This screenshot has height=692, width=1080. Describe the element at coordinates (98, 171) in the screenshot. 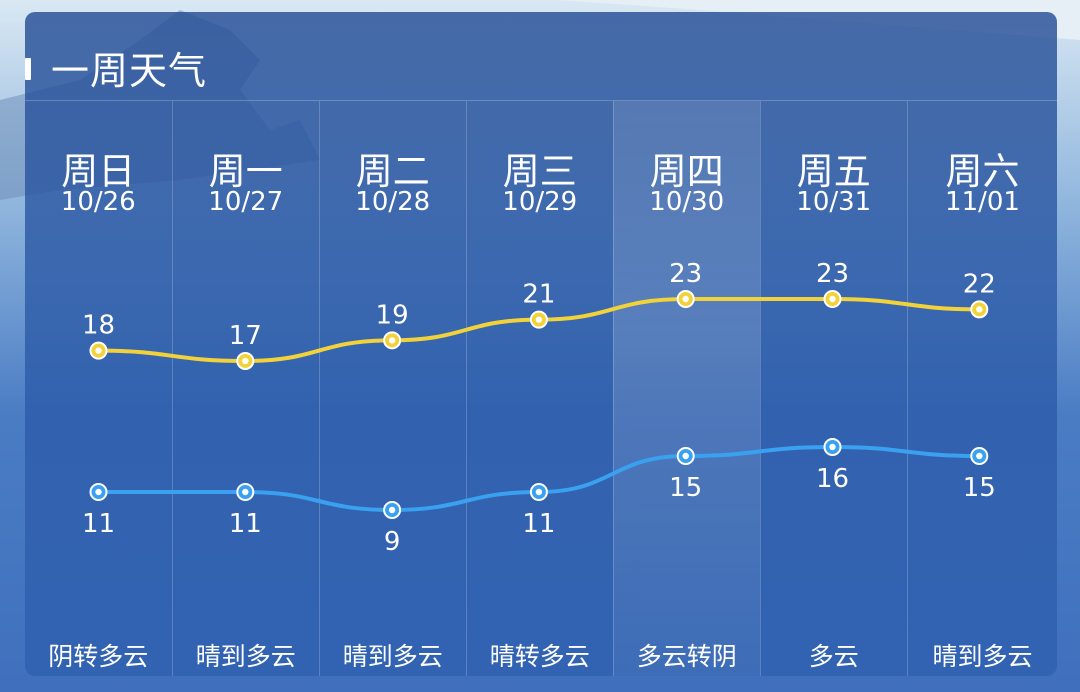

I see `day-name: 周日` at that location.